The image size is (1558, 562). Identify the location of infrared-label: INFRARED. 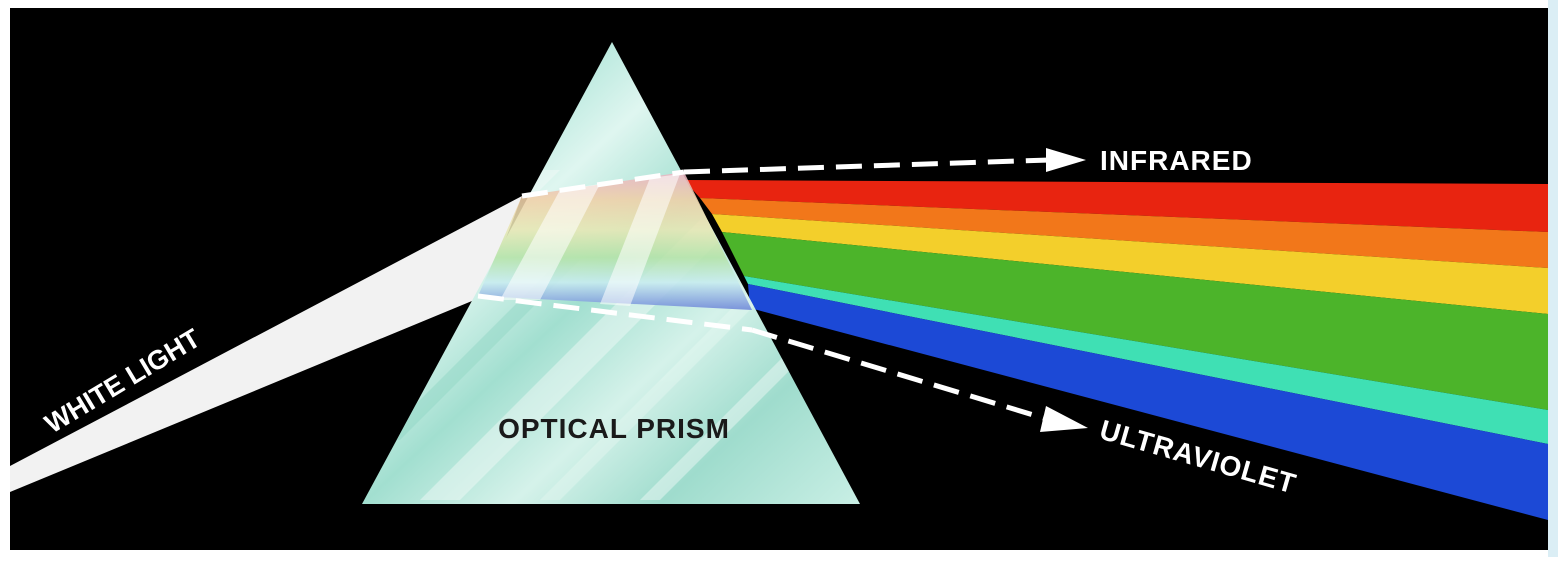
(1176, 160).